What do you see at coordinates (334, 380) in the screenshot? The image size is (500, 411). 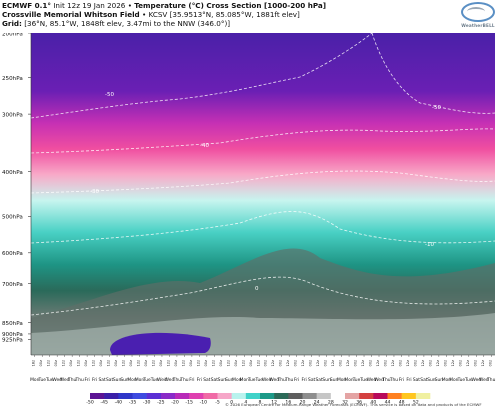 I see `x-day-label: Sun` at bounding box center [334, 380].